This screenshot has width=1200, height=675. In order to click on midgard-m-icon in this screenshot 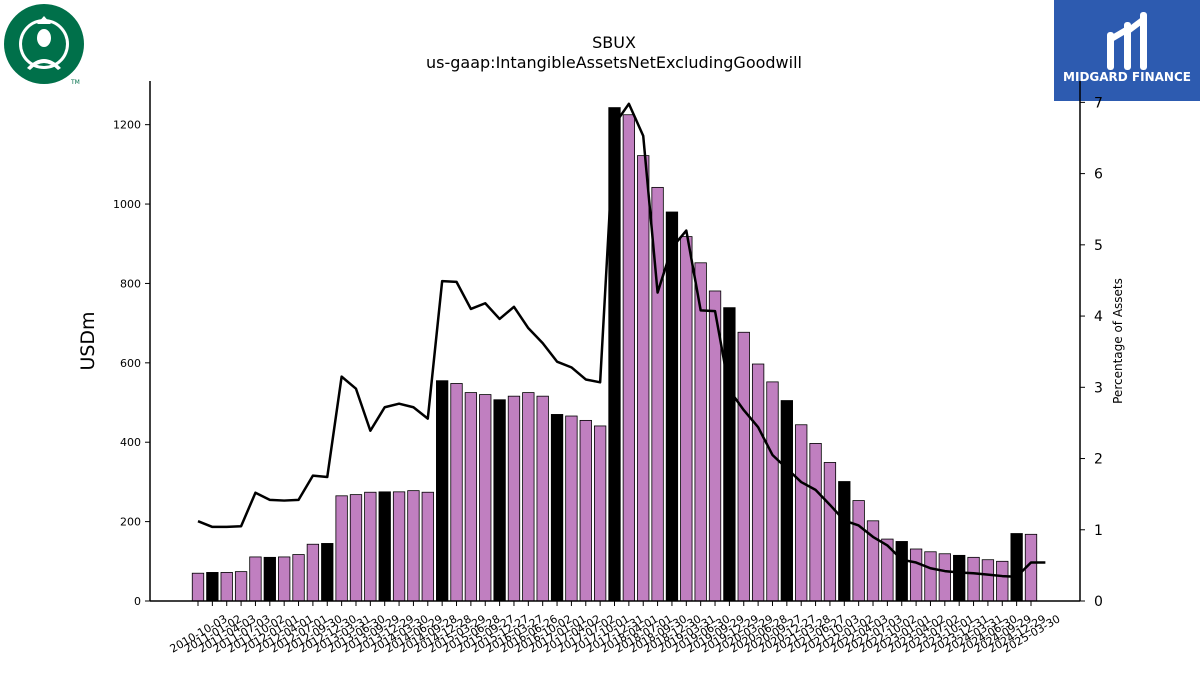, I will do `click(1127, 41)`.